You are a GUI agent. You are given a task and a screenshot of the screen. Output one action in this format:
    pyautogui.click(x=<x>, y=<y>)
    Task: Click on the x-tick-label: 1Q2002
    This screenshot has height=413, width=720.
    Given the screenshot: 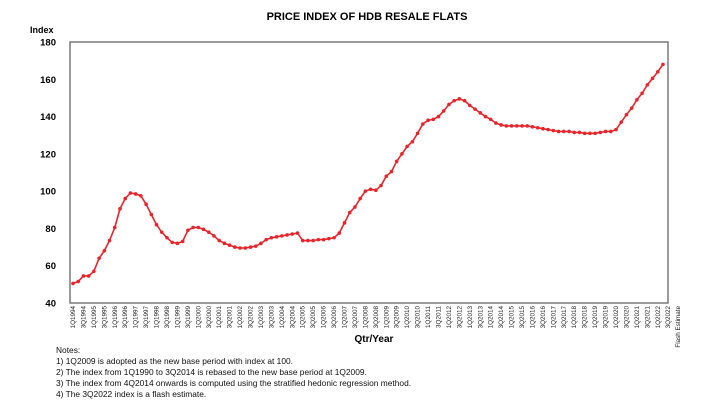 What is the action you would take?
    pyautogui.click(x=240, y=317)
    